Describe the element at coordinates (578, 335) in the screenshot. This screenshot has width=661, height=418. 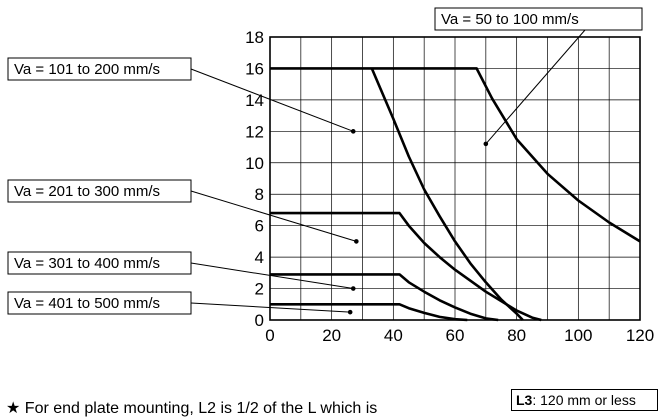
I see `x-tick-label: 100` at that location.